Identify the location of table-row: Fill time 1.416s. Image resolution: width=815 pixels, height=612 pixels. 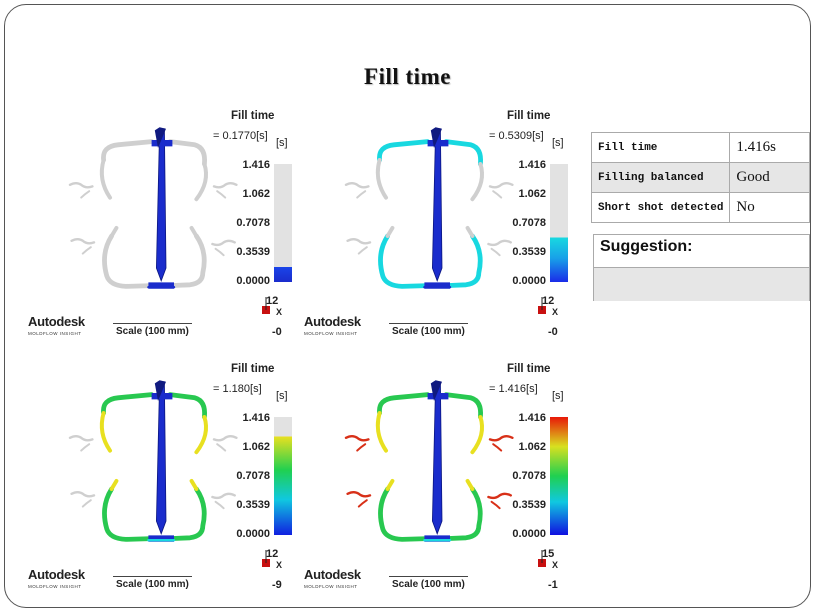
(700, 147).